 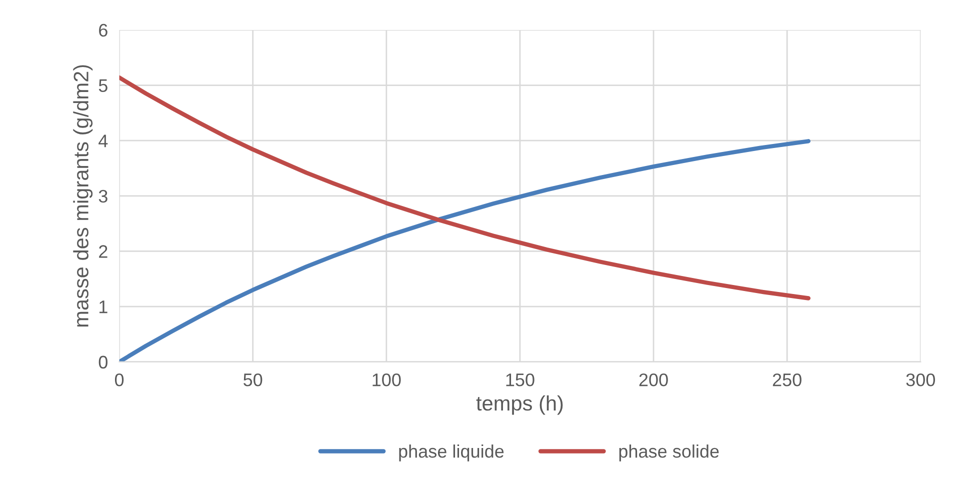 What do you see at coordinates (787, 379) in the screenshot?
I see `x-tick-label: 250` at bounding box center [787, 379].